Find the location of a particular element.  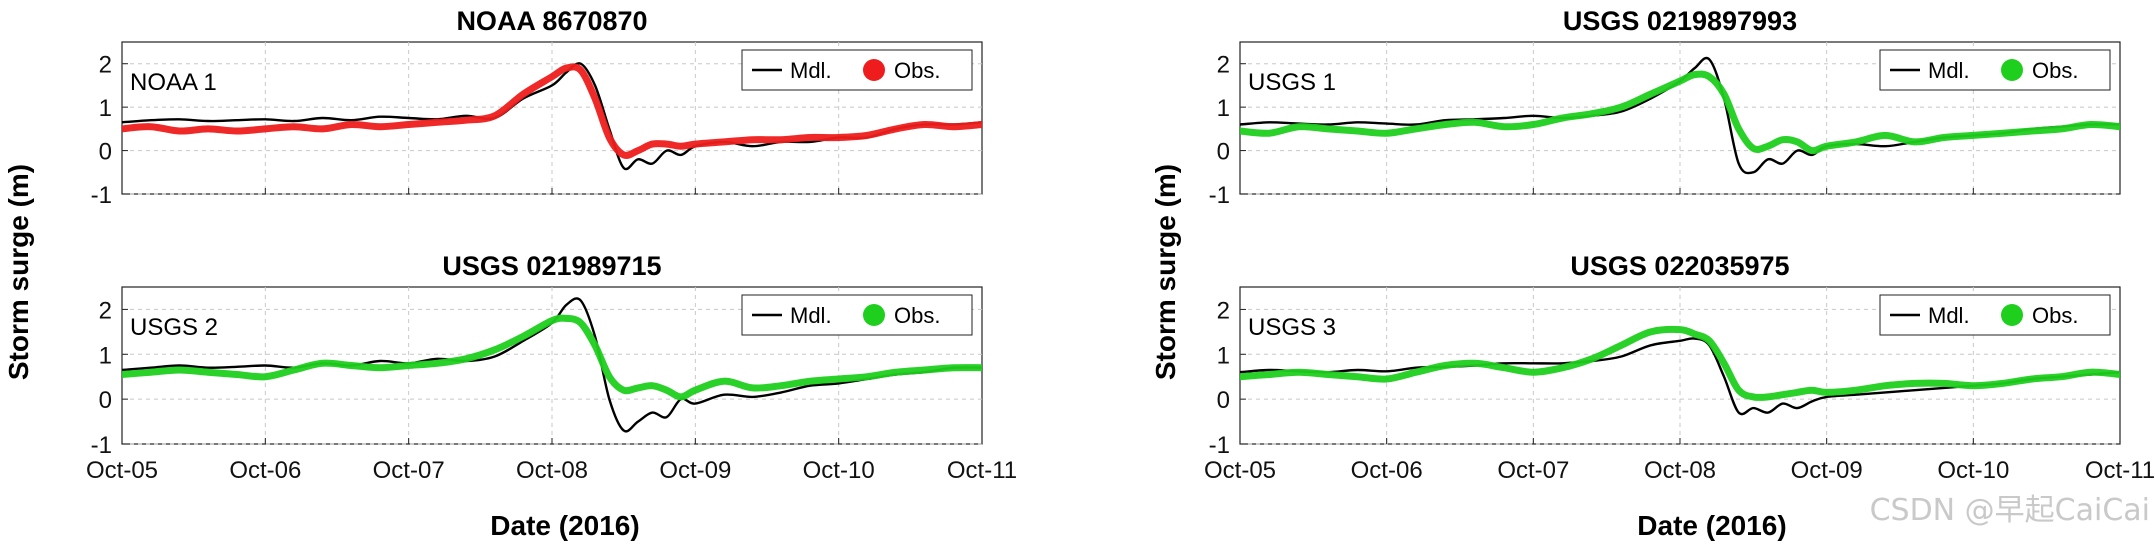

x-axis-label-left: Date (2016) is located at coordinates (564, 525).